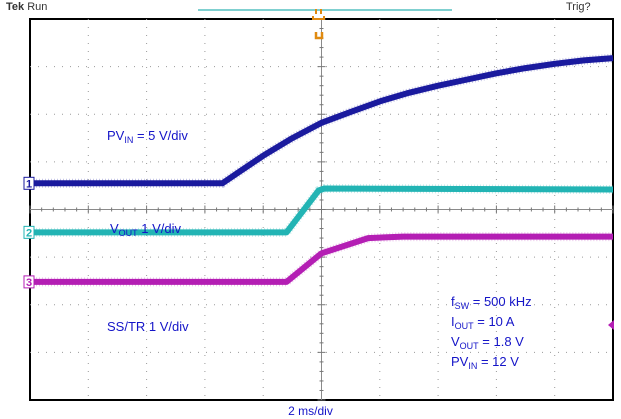  Describe the element at coordinates (37, 7) in the screenshot. I see `run-state: Run` at that location.